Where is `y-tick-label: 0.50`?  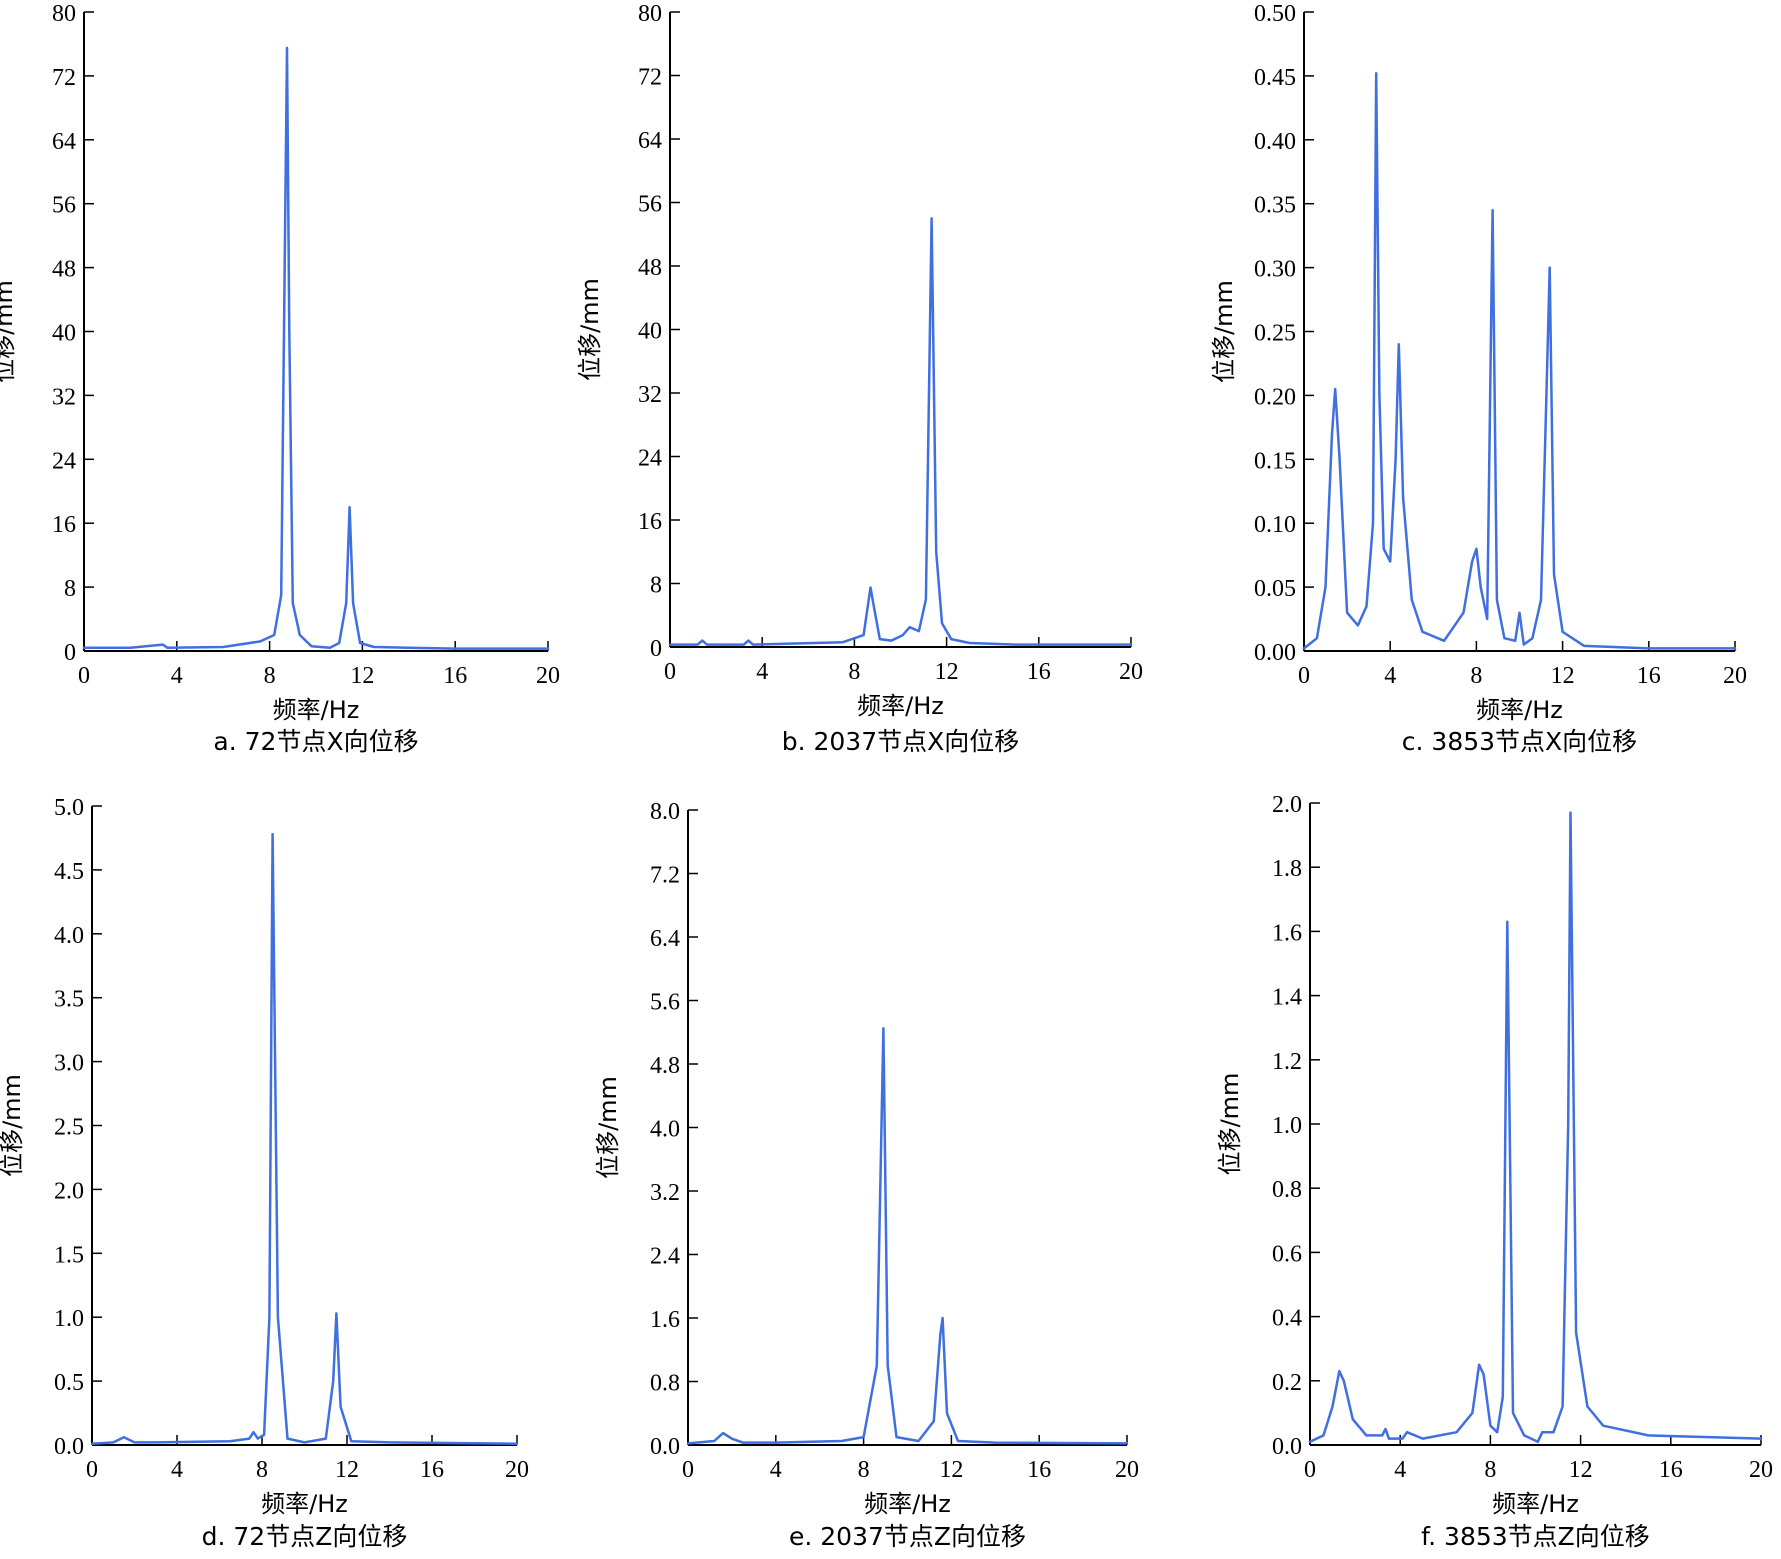 y-tick-label: 0.50 is located at coordinates (1275, 14).